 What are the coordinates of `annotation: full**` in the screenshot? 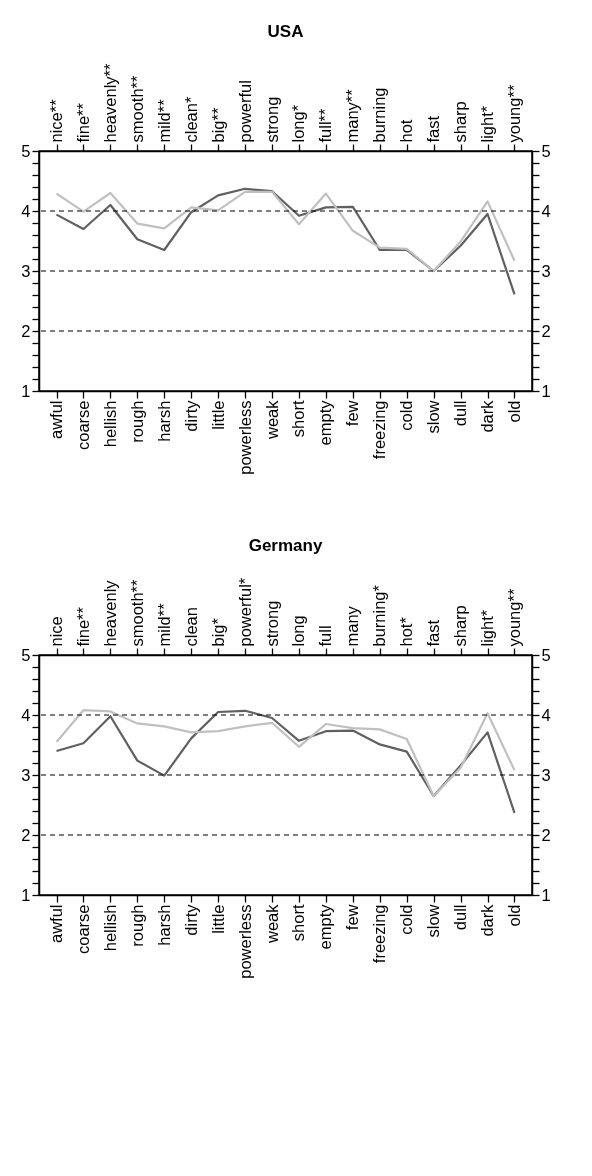 It's located at (325, 125).